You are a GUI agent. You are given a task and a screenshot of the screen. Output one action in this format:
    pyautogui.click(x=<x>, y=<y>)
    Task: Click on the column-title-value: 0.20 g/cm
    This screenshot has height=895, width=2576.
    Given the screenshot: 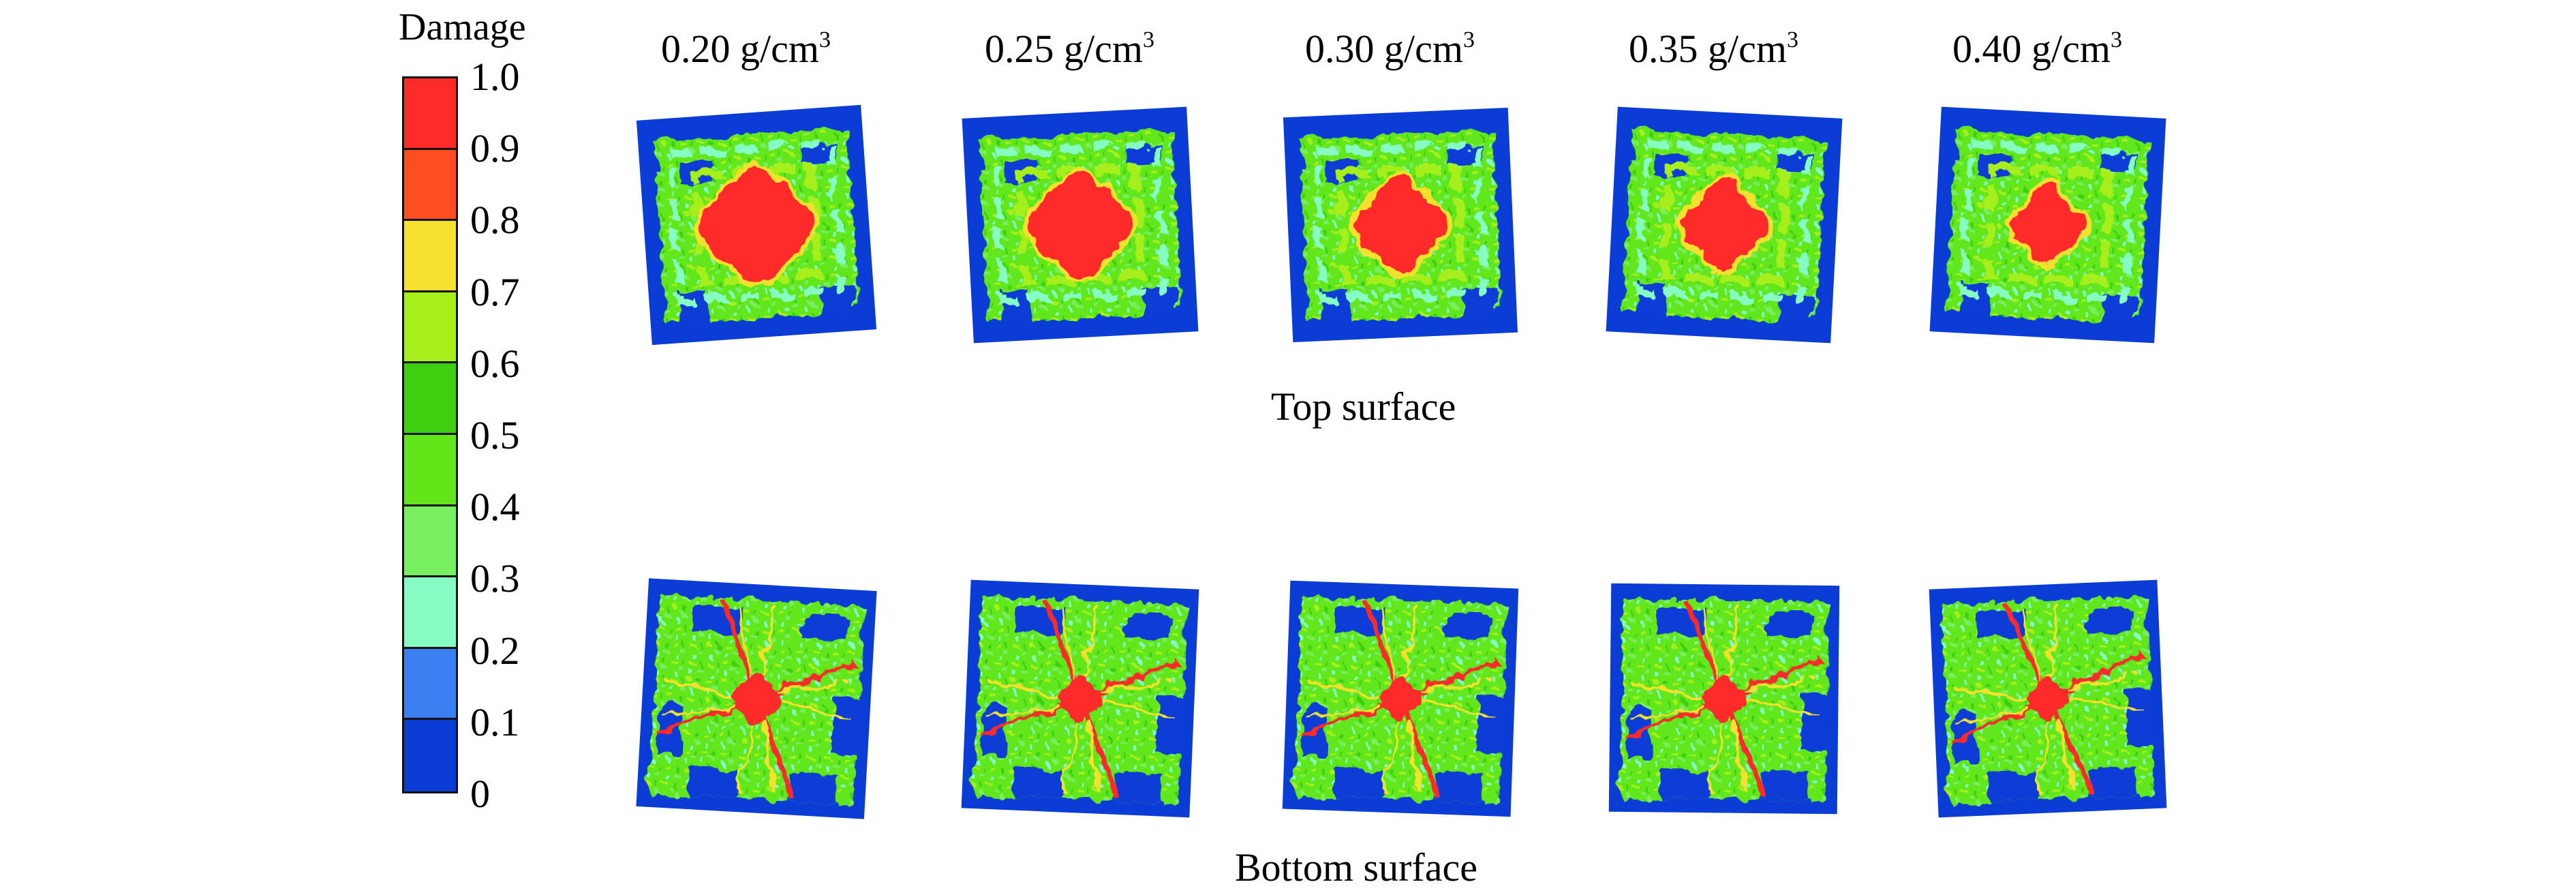 What is the action you would take?
    pyautogui.click(x=740, y=49)
    